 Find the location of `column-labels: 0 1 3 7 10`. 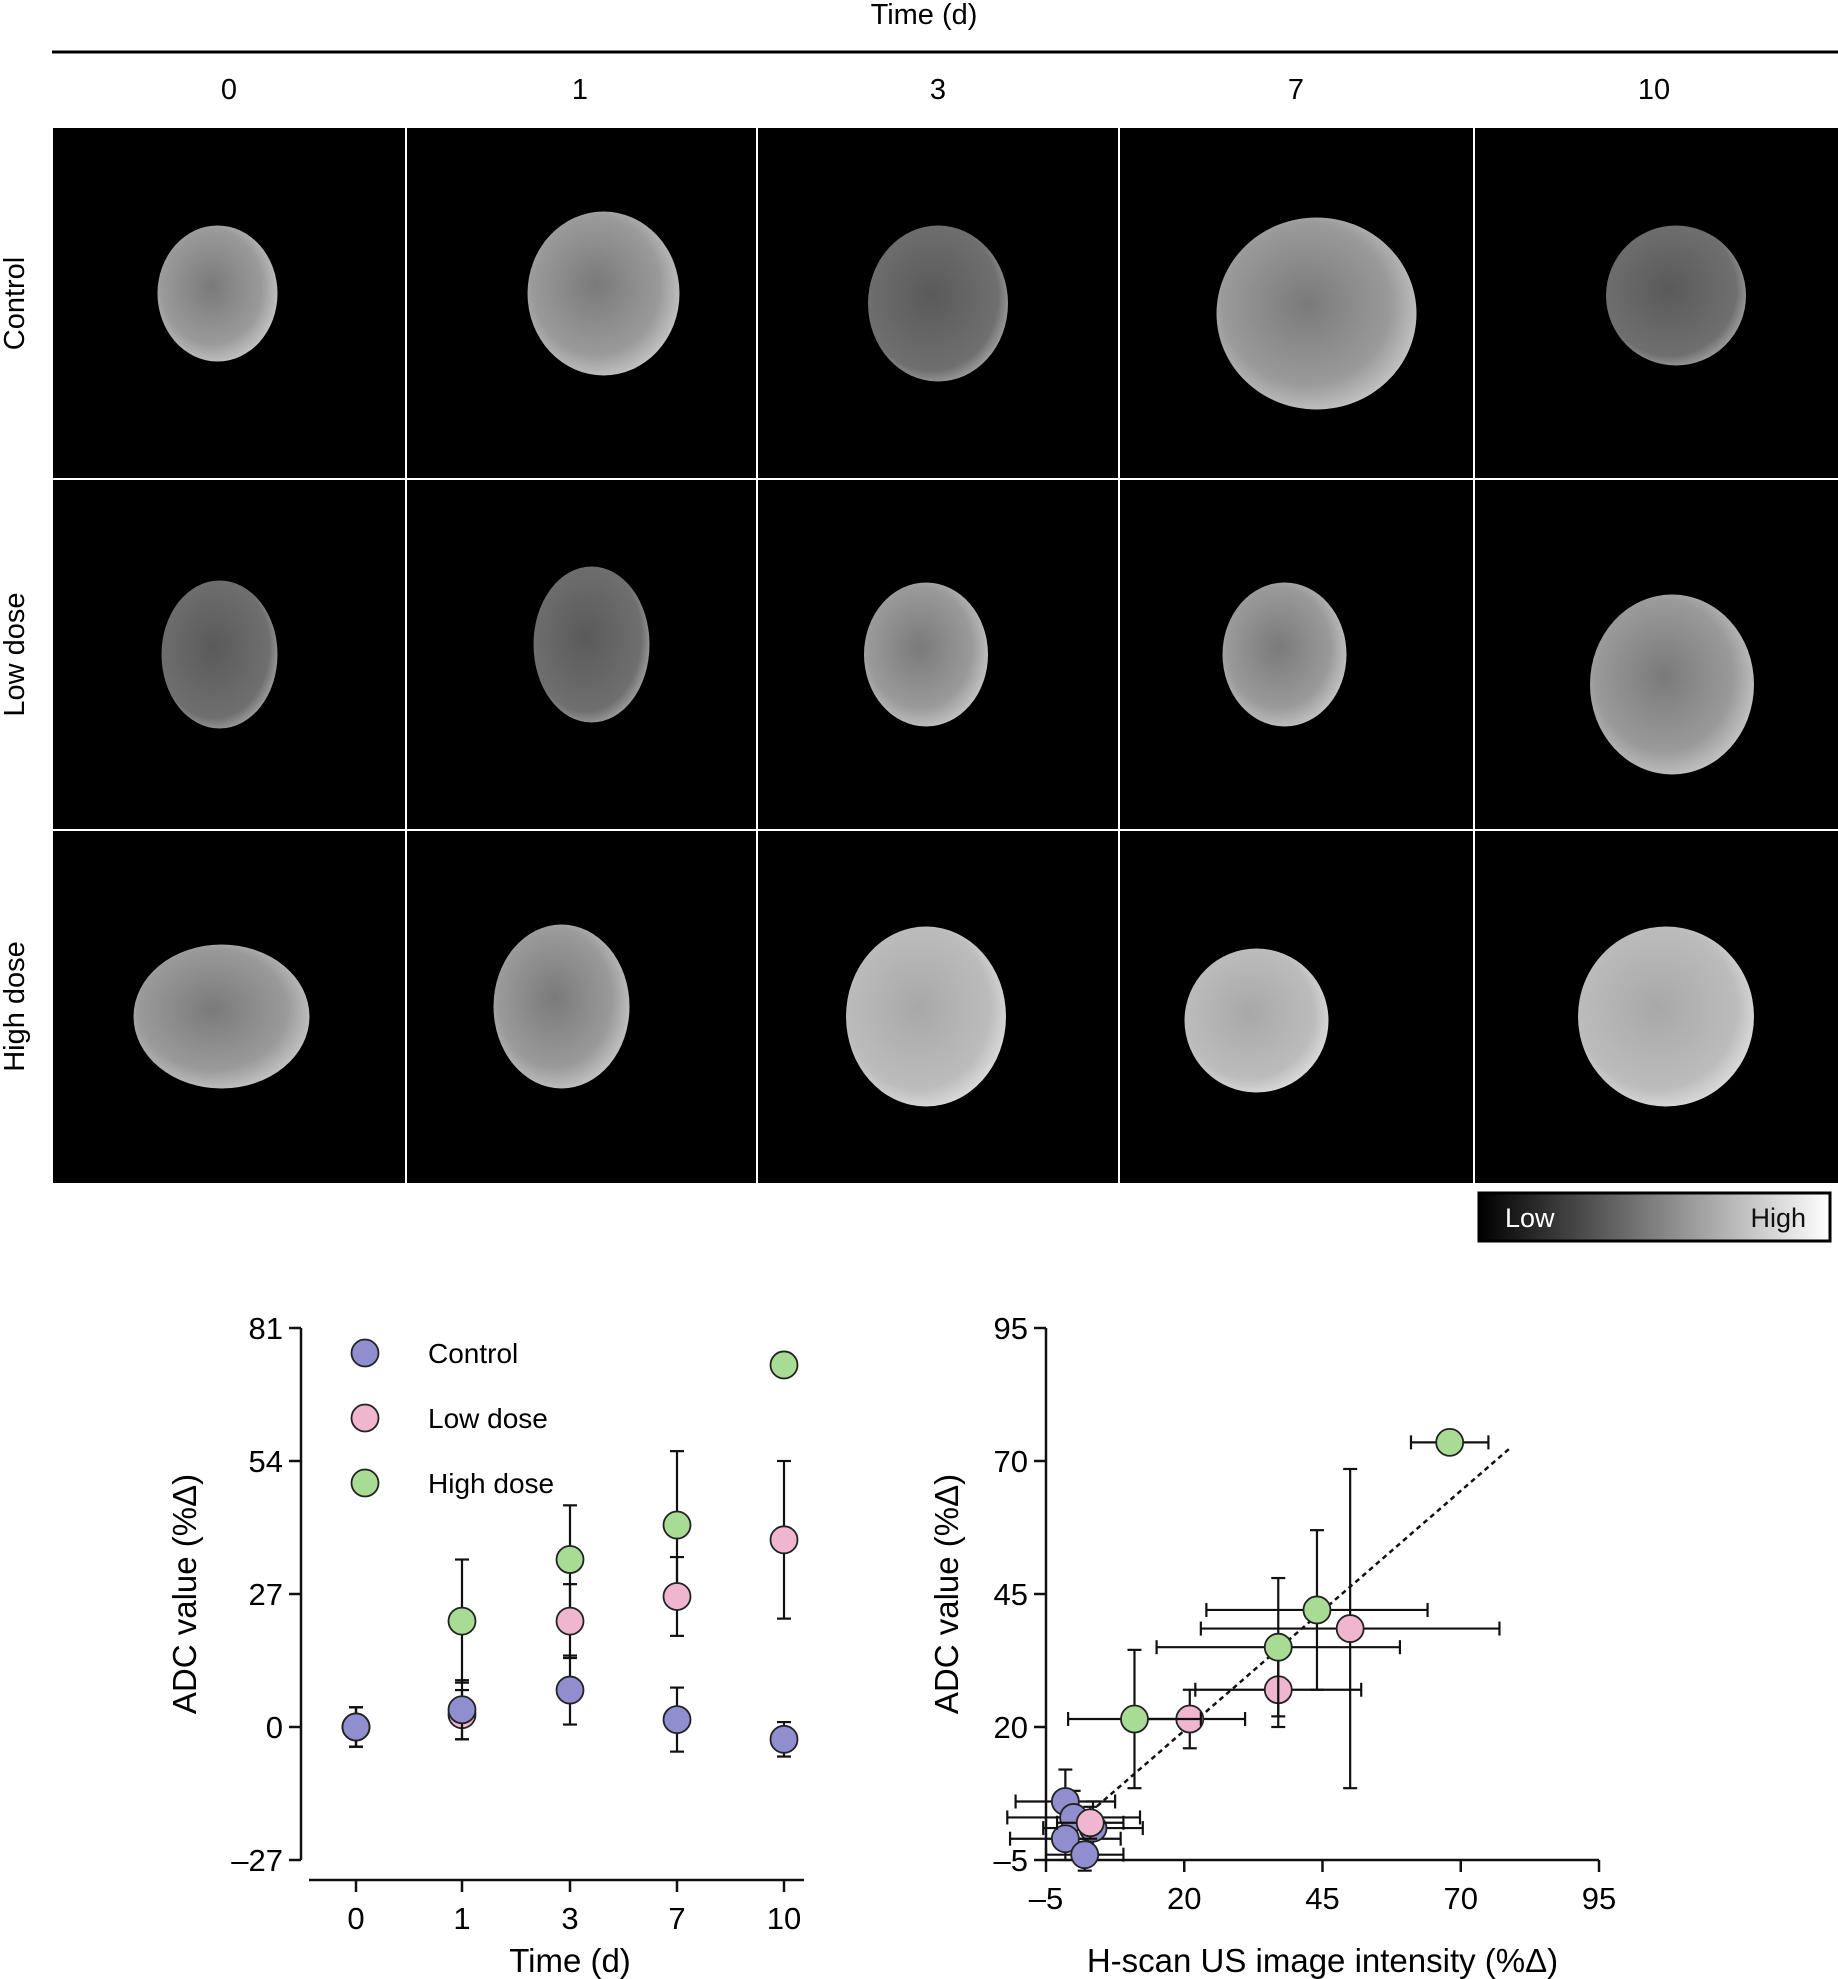

column-labels: 0 1 3 7 10 is located at coordinates (945, 90).